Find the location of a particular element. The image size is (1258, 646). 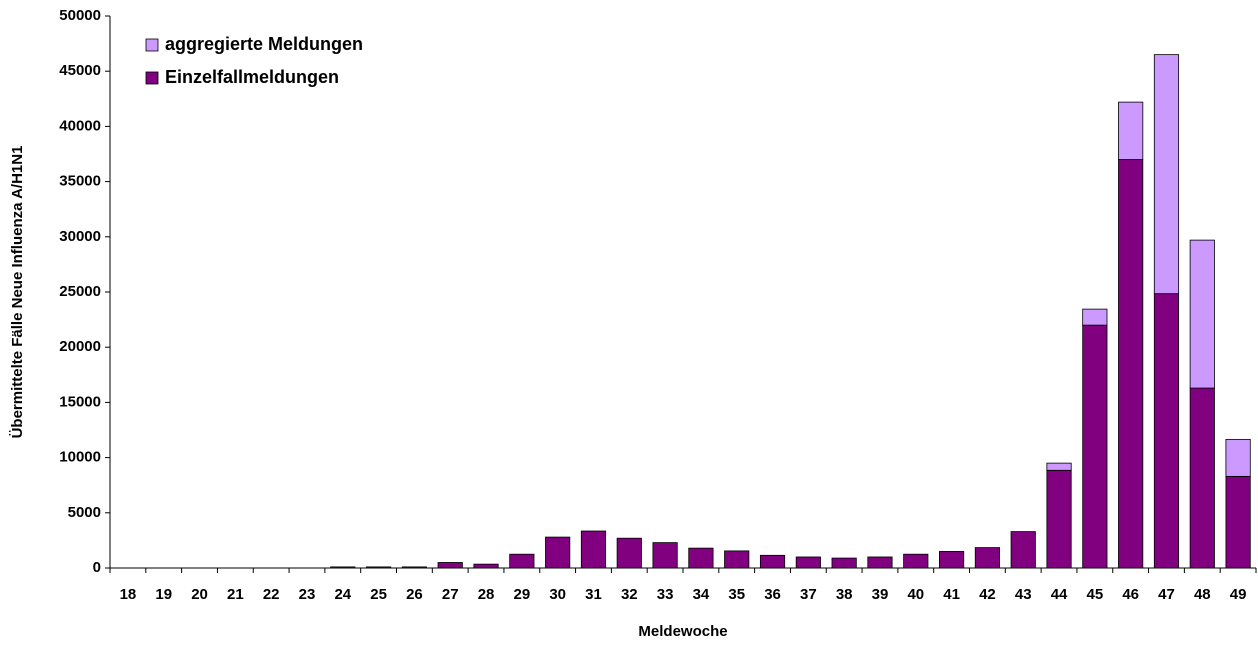

x-tick-label: 49 is located at coordinates (1238, 594).